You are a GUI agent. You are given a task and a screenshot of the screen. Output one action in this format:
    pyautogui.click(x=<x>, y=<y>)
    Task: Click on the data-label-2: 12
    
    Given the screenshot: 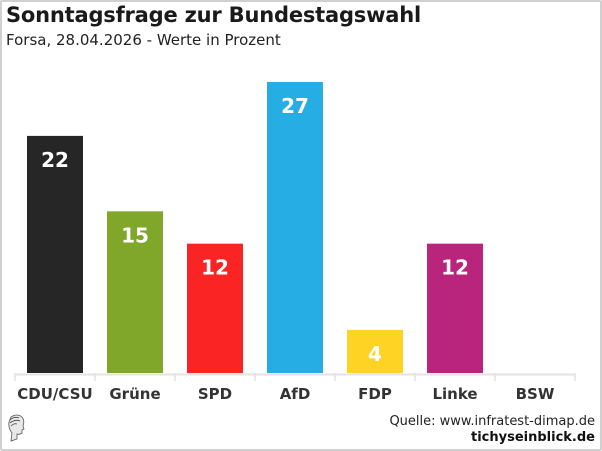 What is the action you would take?
    pyautogui.click(x=215, y=268)
    